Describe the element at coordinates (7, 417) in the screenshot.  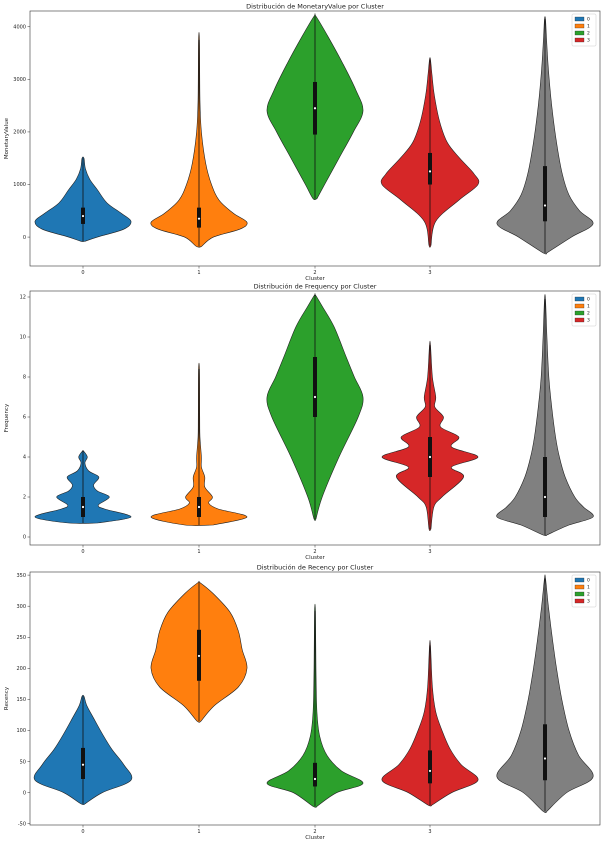
I see `y-axis-label: Frequency` at that location.